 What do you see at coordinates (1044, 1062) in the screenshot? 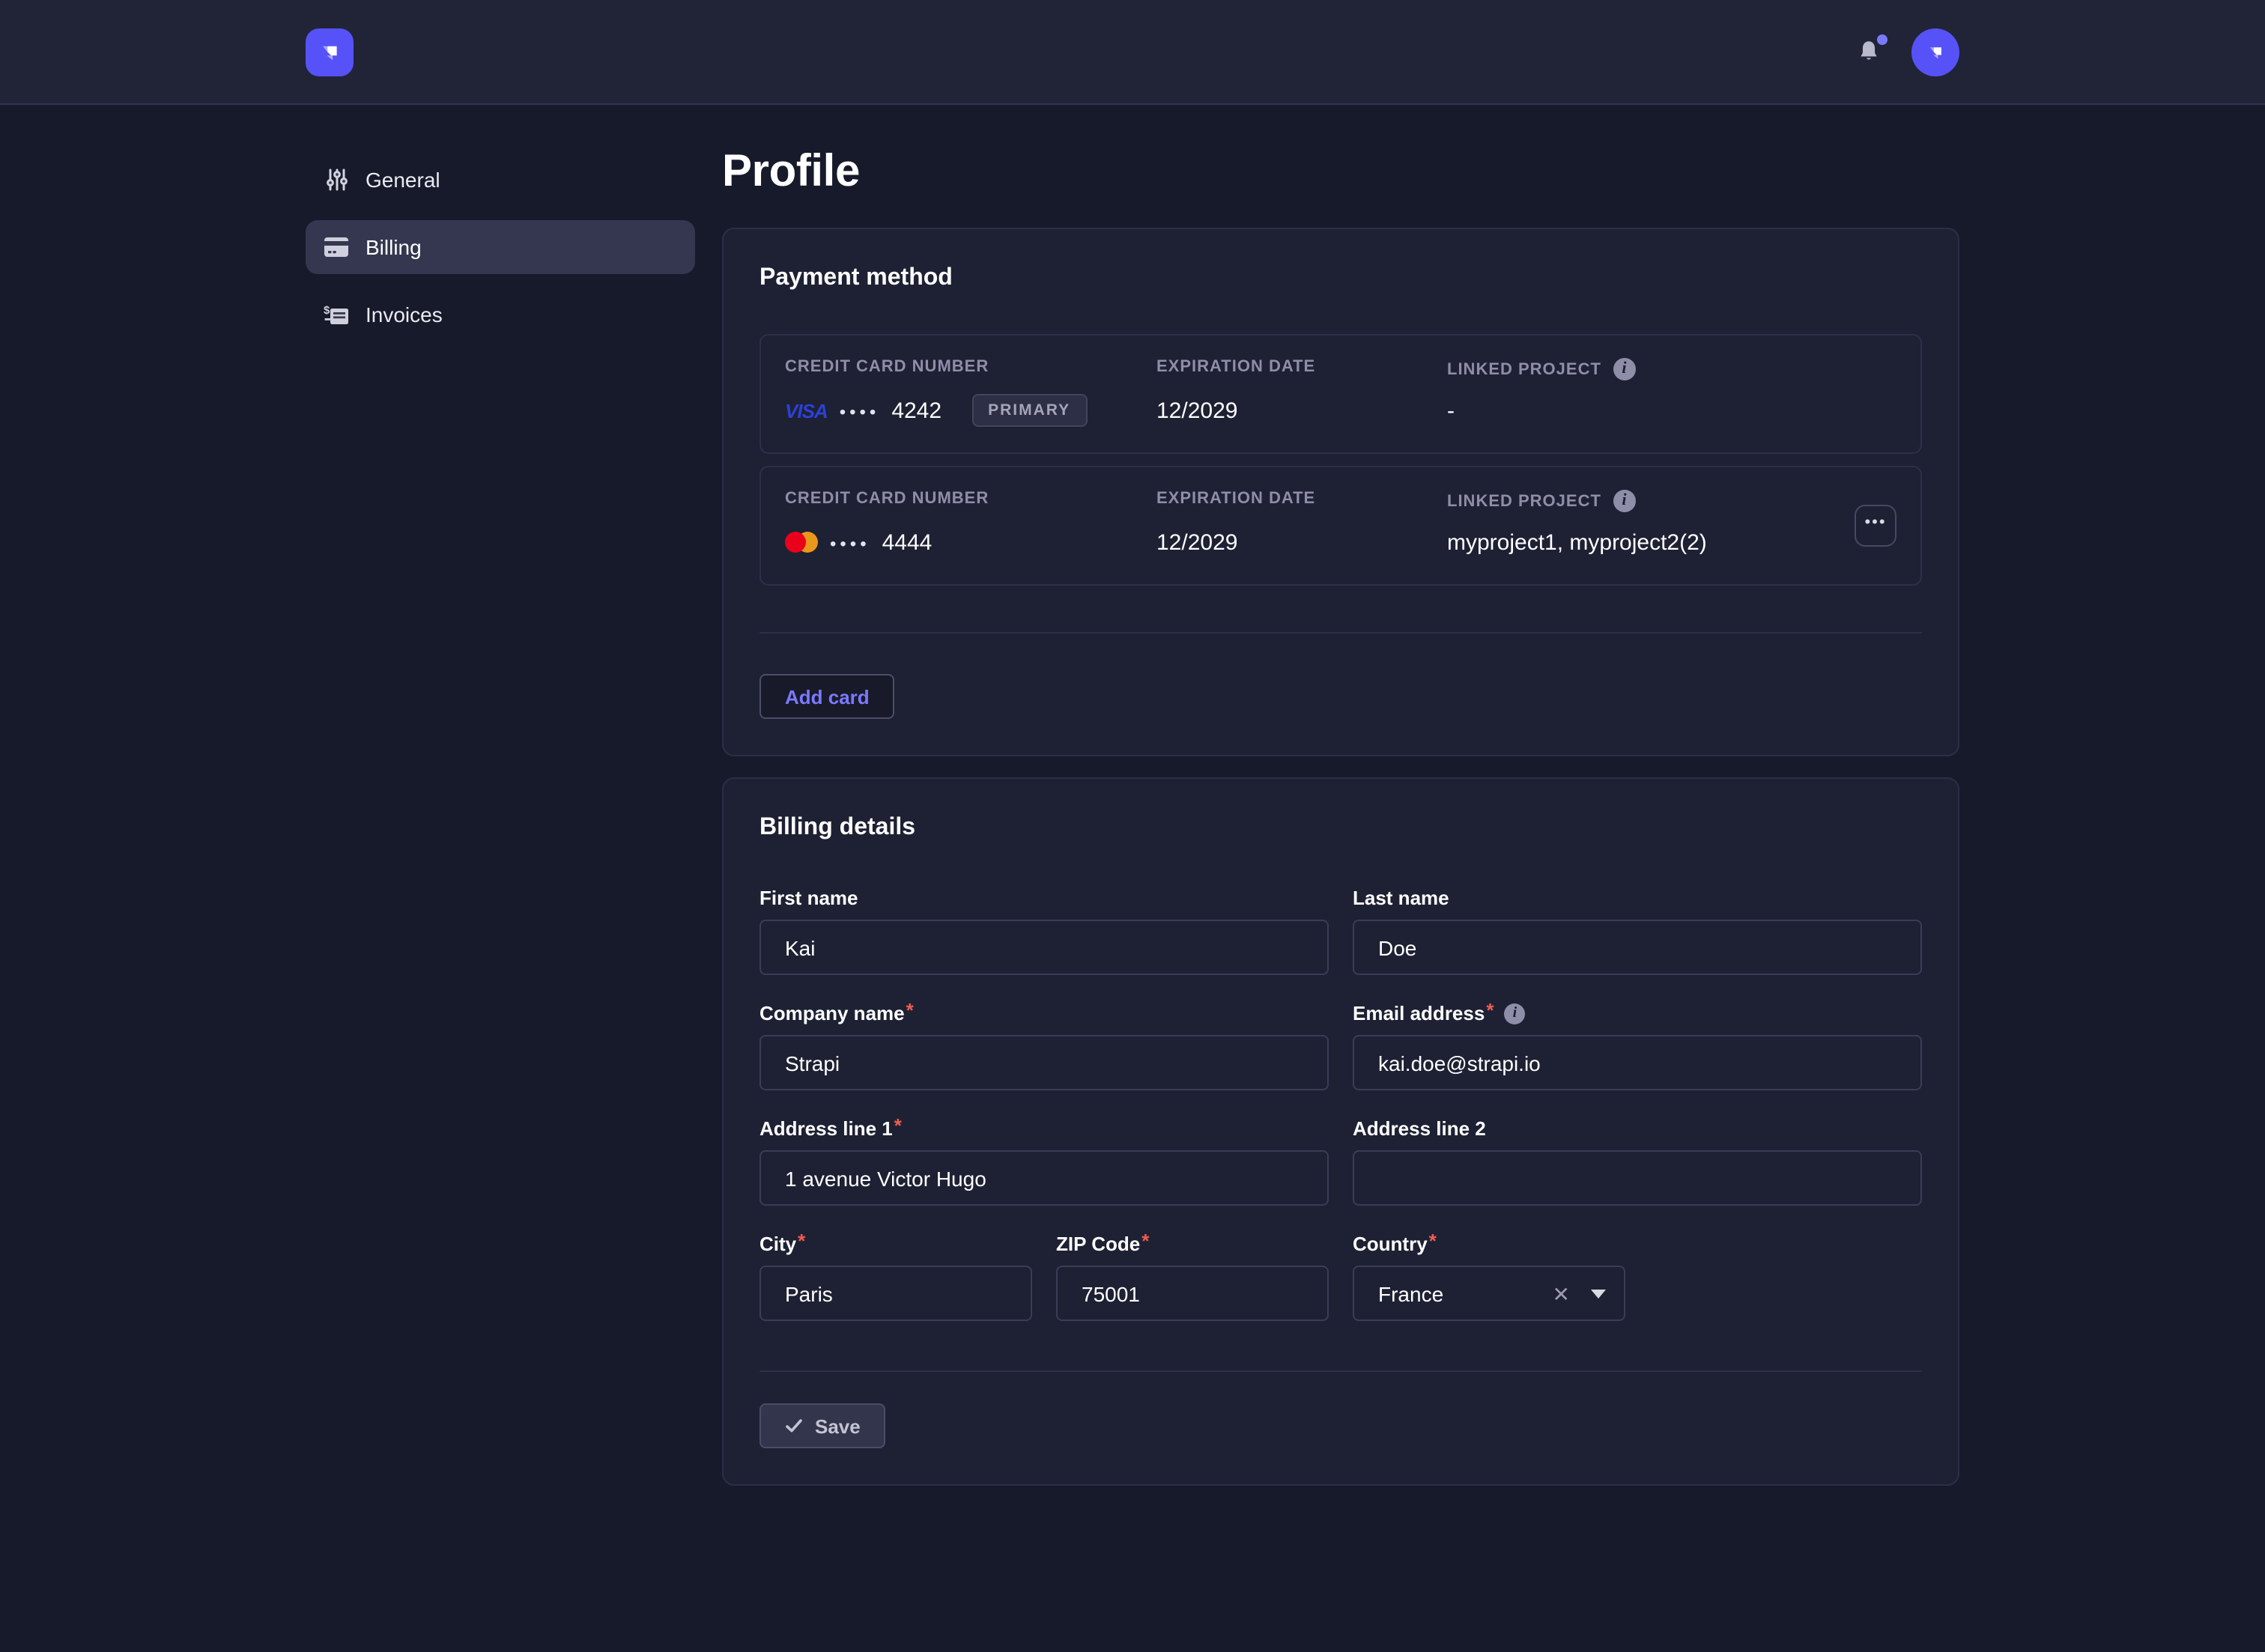
I see `company-name-input` at bounding box center [1044, 1062].